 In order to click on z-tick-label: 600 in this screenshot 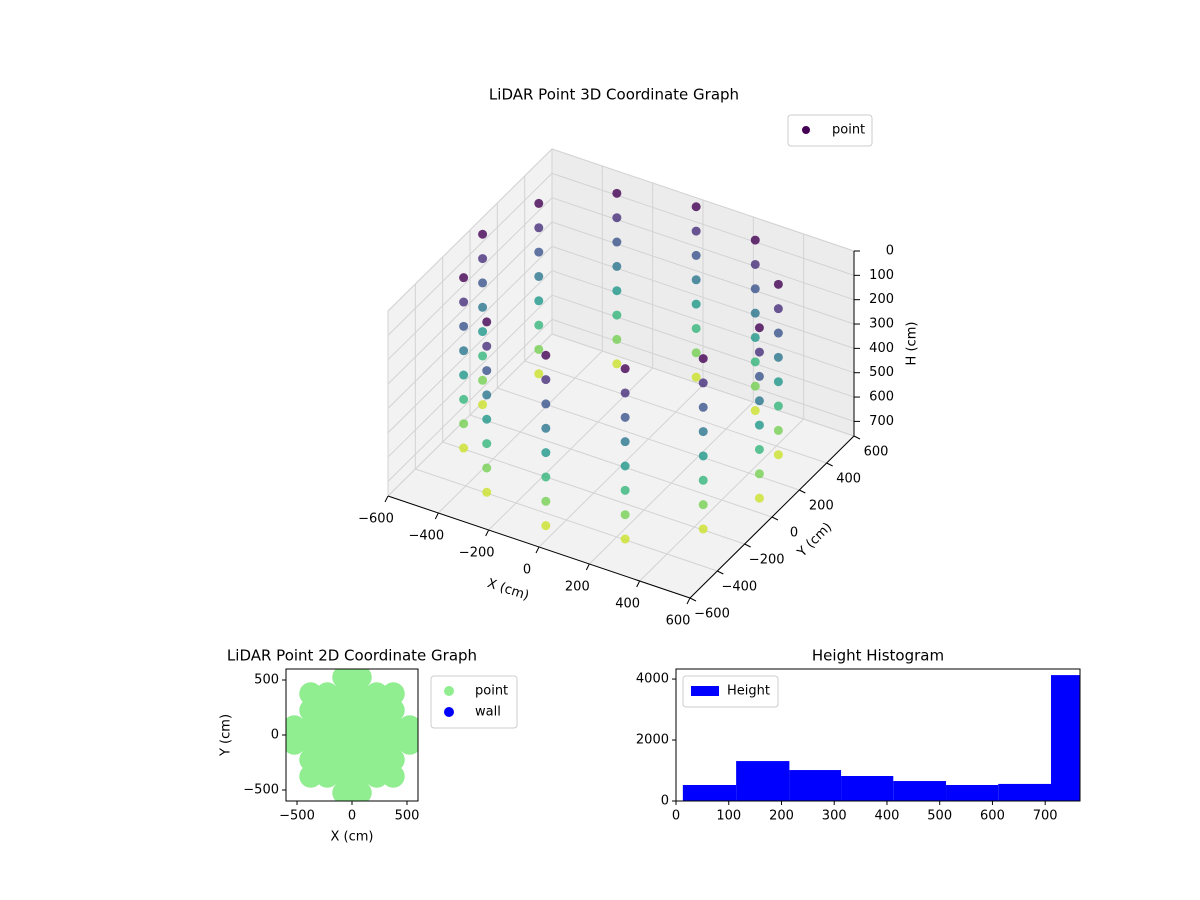, I will do `click(881, 397)`.